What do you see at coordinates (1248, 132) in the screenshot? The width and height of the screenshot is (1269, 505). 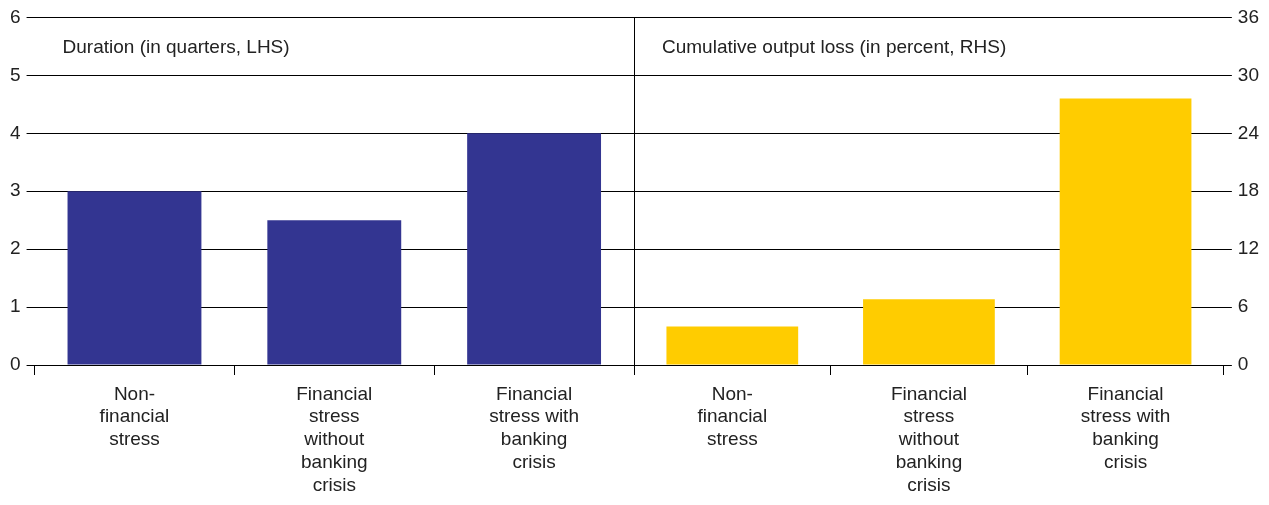 I see `y2-tick-label: 24` at bounding box center [1248, 132].